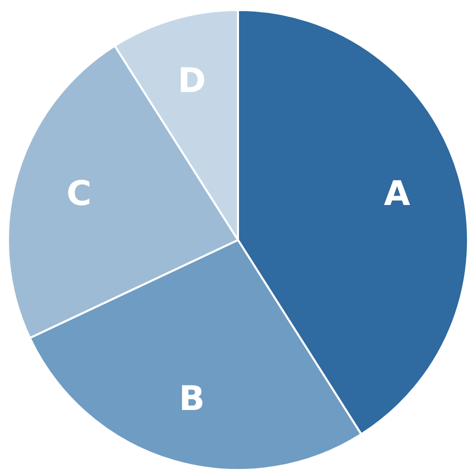 The height and width of the screenshot is (473, 468). I want to click on slice-label: A, so click(397, 194).